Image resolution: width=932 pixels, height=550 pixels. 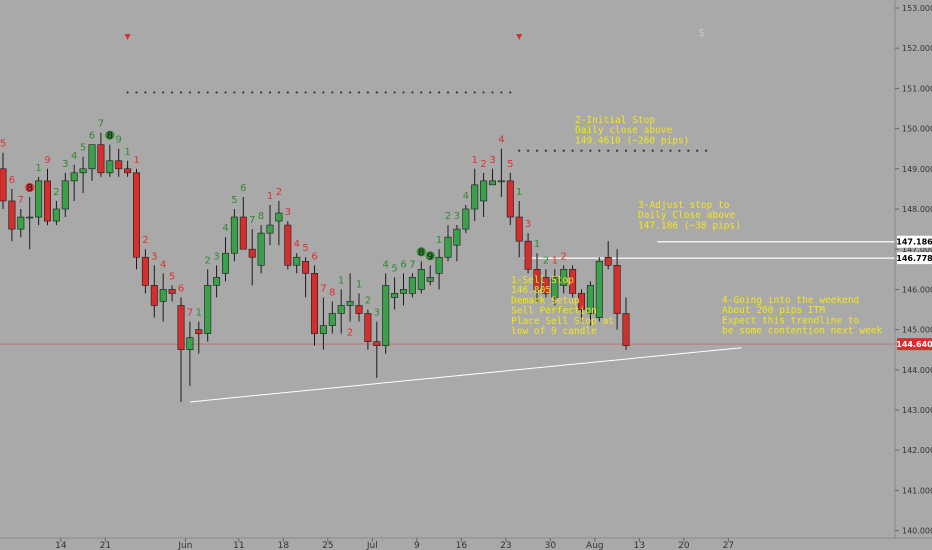 I want to click on annotation-line: low of 9 candle, so click(x=554, y=331).